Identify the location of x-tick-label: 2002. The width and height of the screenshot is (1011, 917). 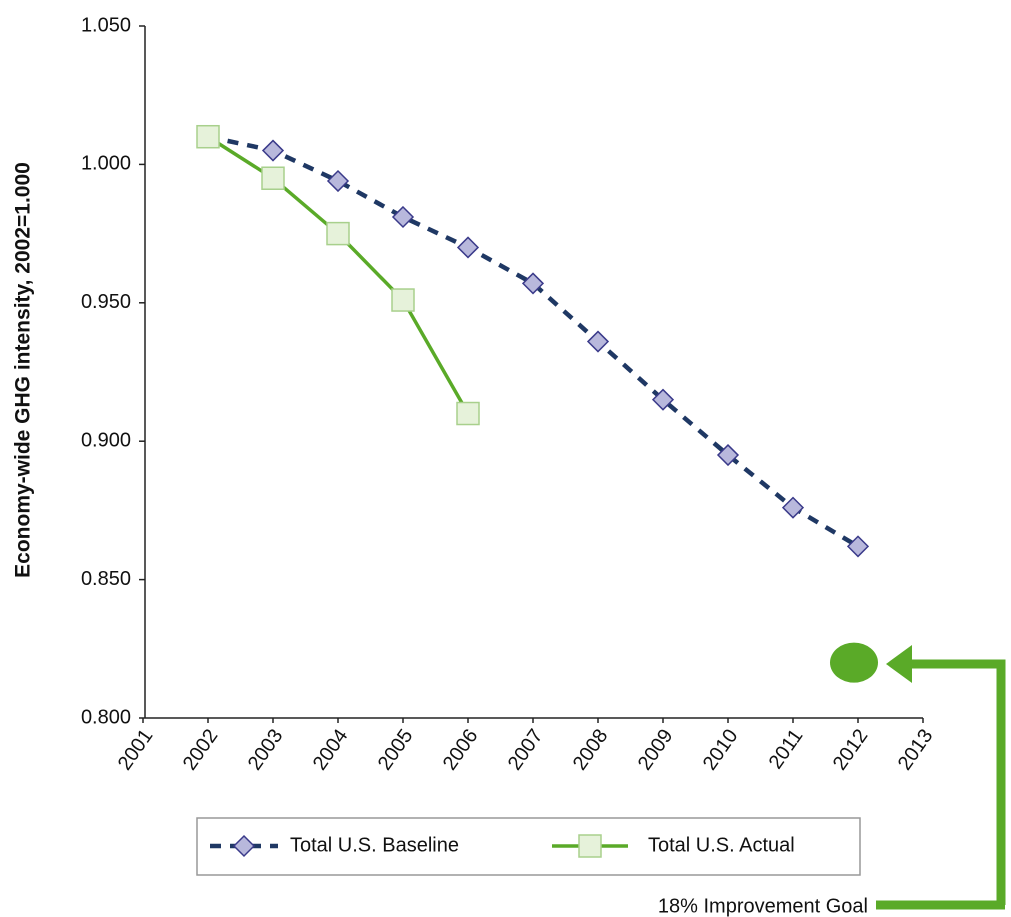
(201, 749).